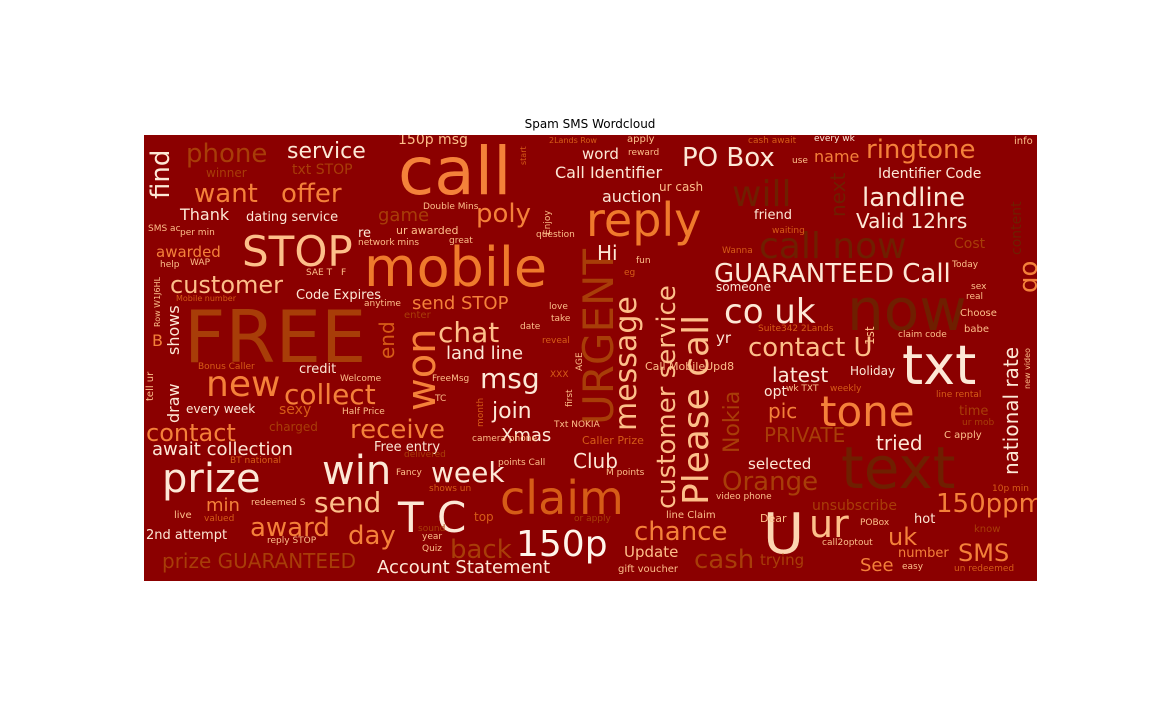 The image size is (1152, 720). I want to click on word: msg, so click(510, 378).